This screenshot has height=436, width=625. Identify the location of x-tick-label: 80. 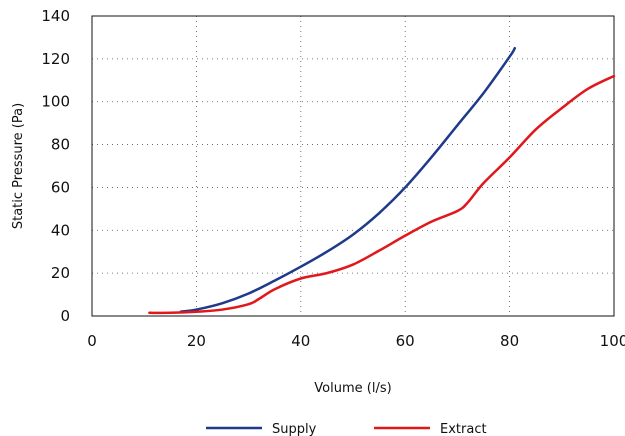
(509, 341).